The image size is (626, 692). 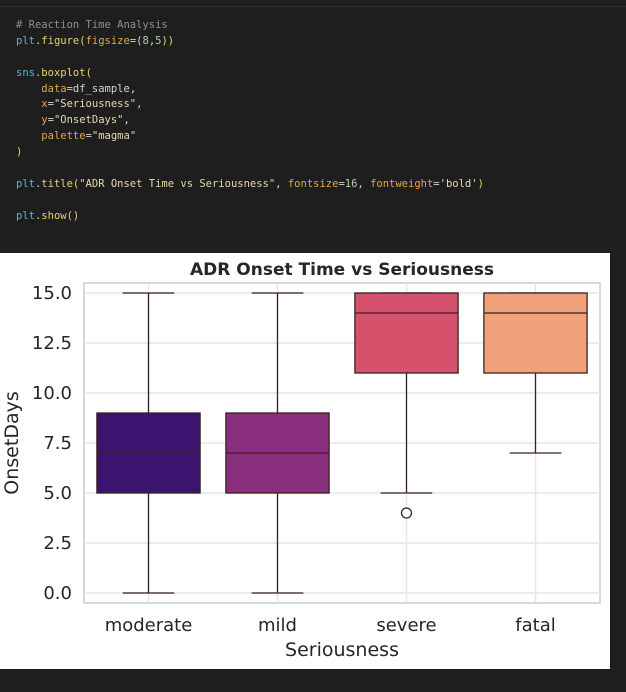 I want to click on code-line: ), so click(x=250, y=153).